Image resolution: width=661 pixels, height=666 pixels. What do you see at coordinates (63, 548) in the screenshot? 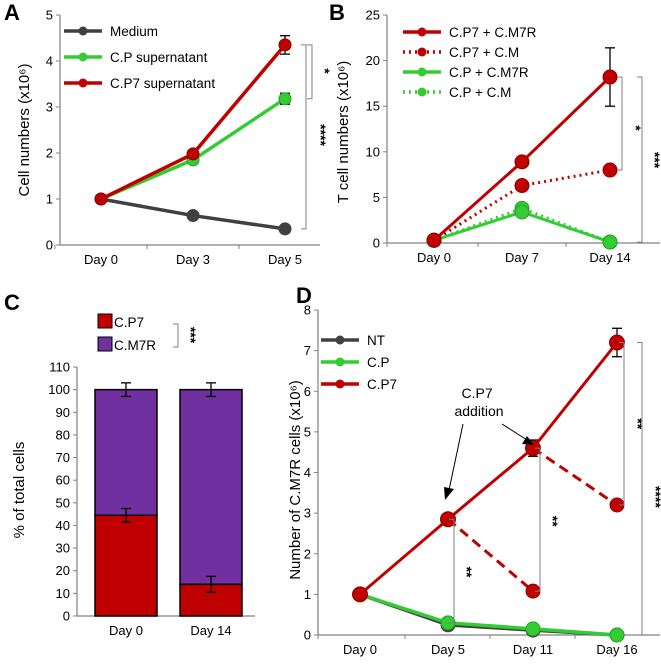
I see `y-tick-label: 30` at bounding box center [63, 548].